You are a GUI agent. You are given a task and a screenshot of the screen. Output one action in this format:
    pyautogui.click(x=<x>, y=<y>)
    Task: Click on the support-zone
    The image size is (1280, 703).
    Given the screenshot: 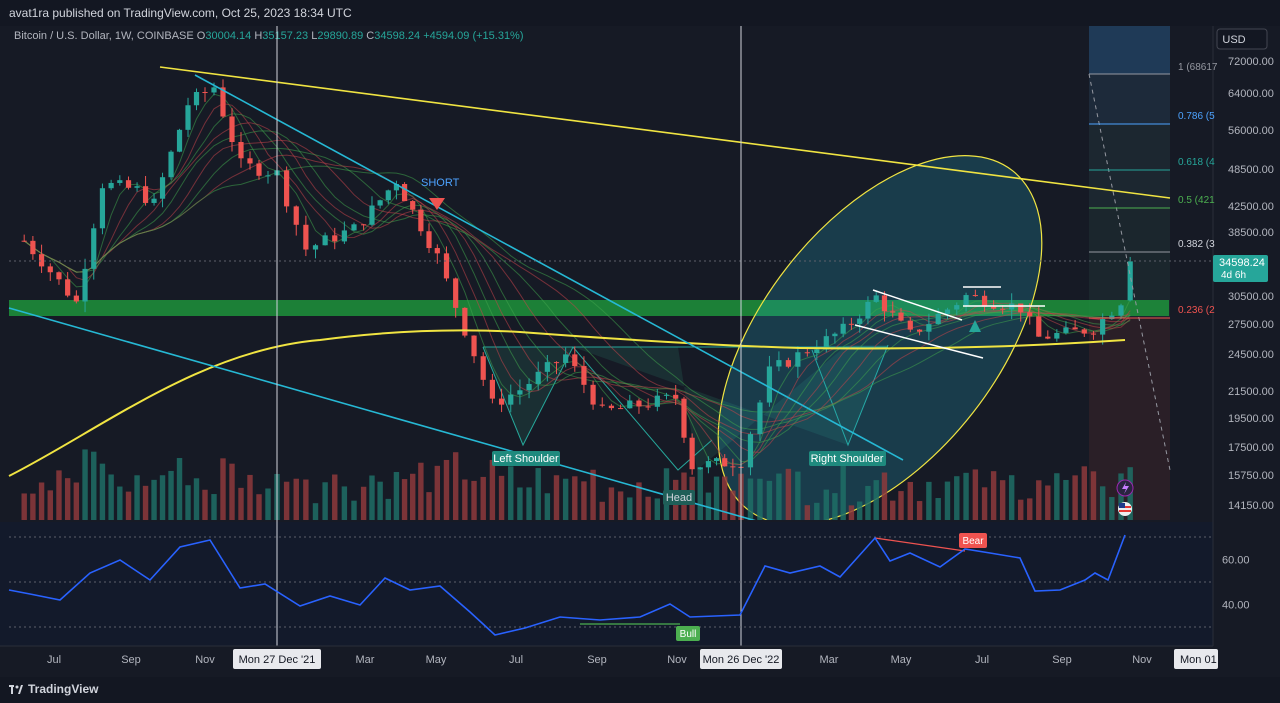 What is the action you would take?
    pyautogui.click(x=589, y=308)
    